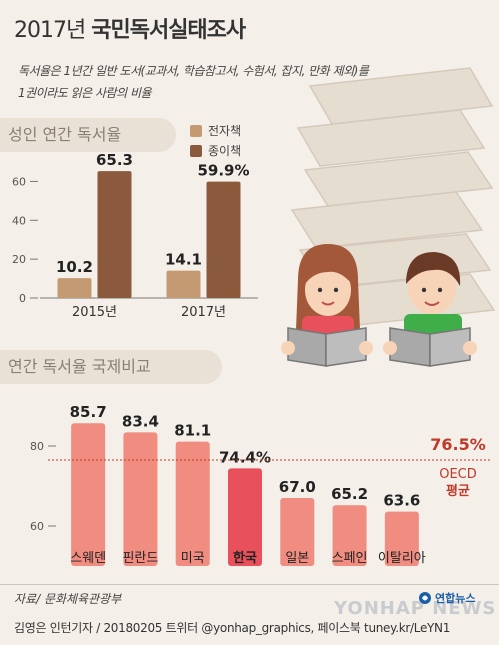 This screenshot has width=499, height=645. I want to click on source-note: 자료/ 문화체육관광부, so click(68, 599).